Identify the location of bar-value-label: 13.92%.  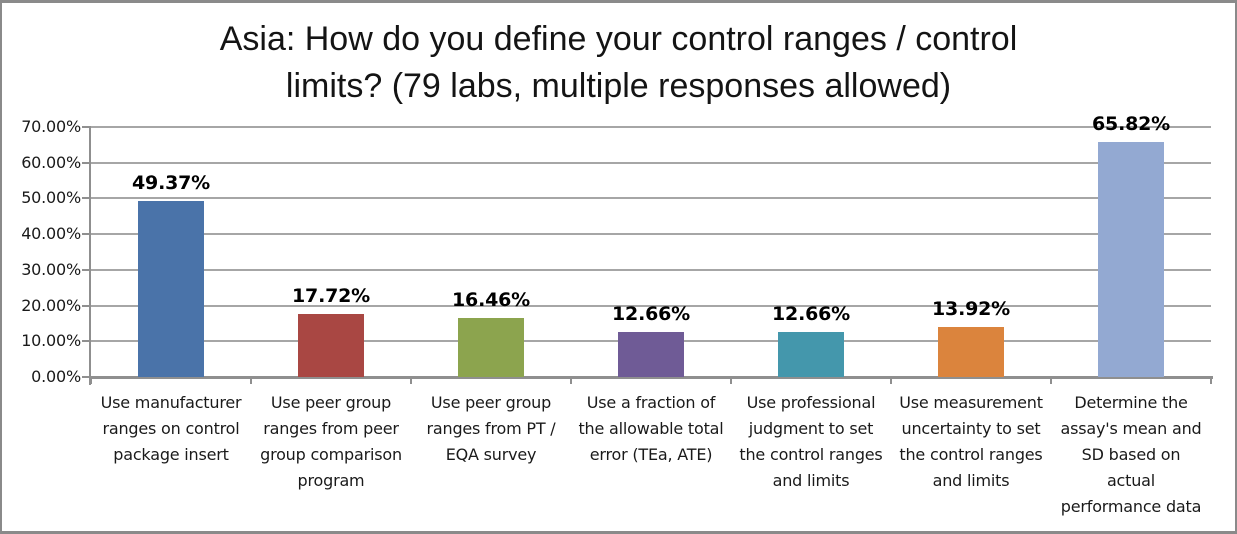
(971, 309).